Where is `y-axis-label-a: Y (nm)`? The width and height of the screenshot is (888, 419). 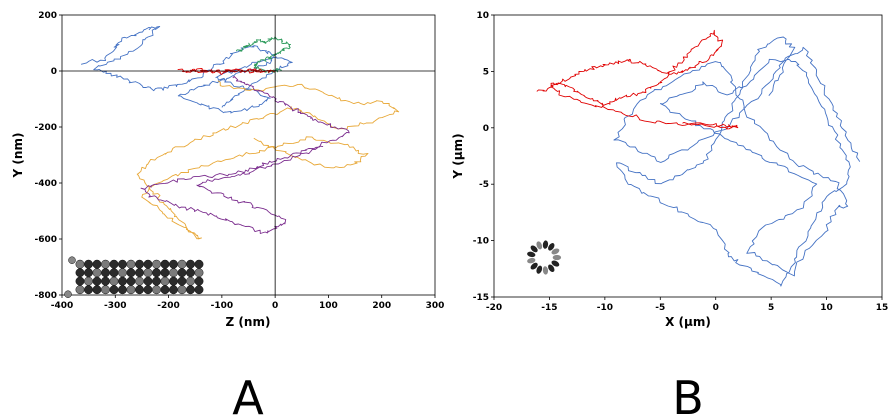
y-axis-label-a: Y (nm) is located at coordinates (18, 156).